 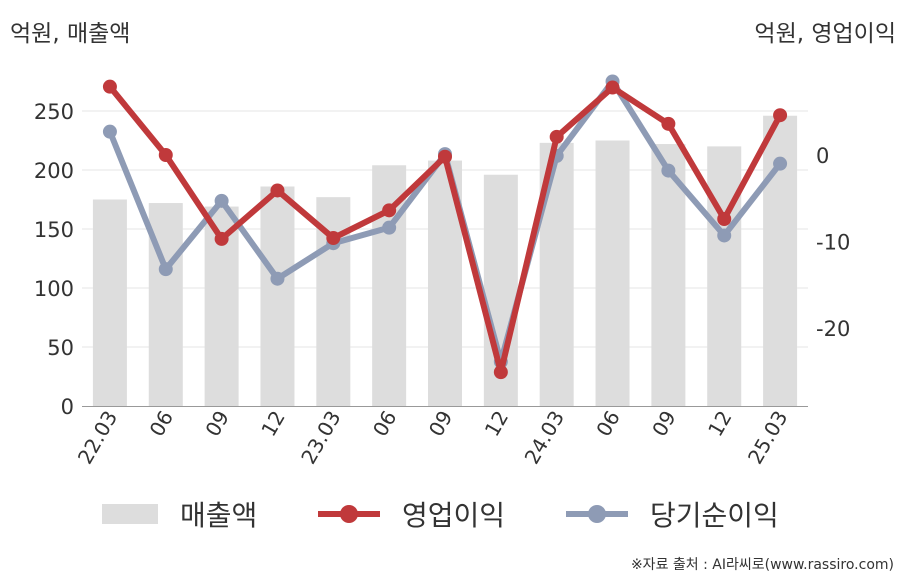 What do you see at coordinates (70, 34) in the screenshot?
I see `left-axis-unit-label: 억원, 매출액` at bounding box center [70, 34].